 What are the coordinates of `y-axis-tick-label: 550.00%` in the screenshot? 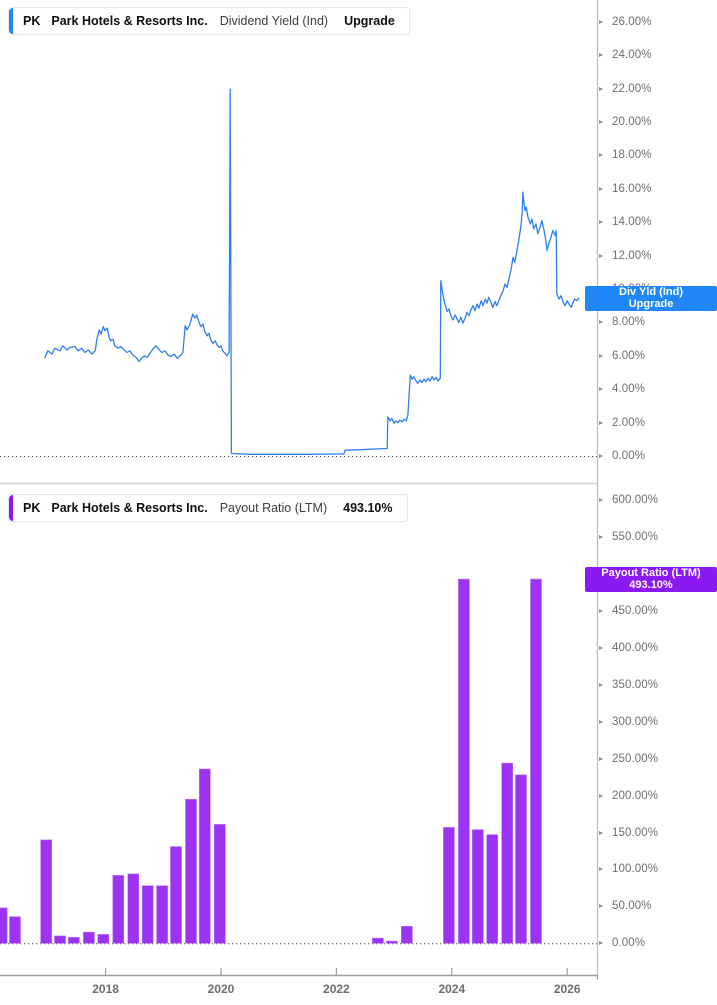 It's located at (635, 537).